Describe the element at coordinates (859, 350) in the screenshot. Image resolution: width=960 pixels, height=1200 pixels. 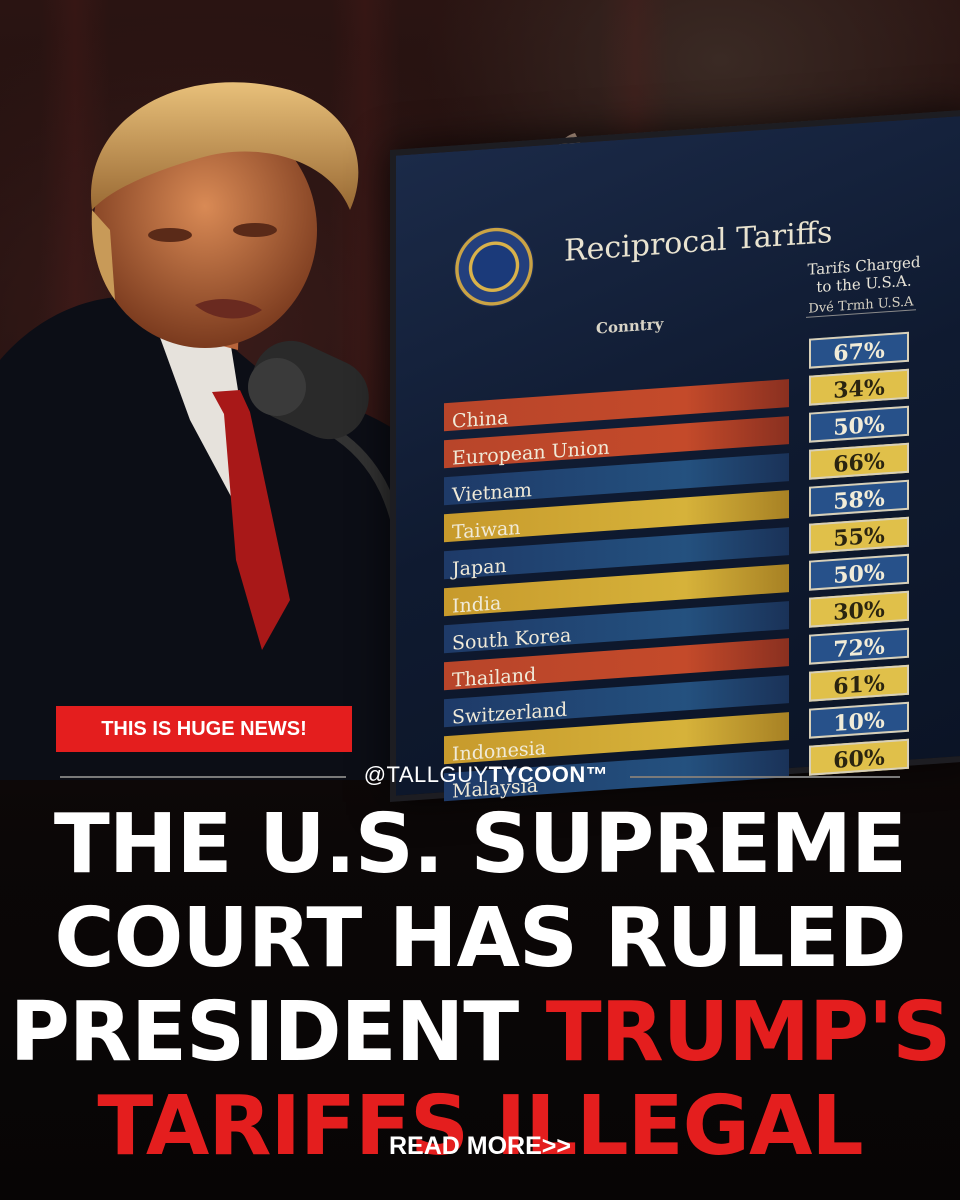
I see `tariff-row-value: 67%` at that location.